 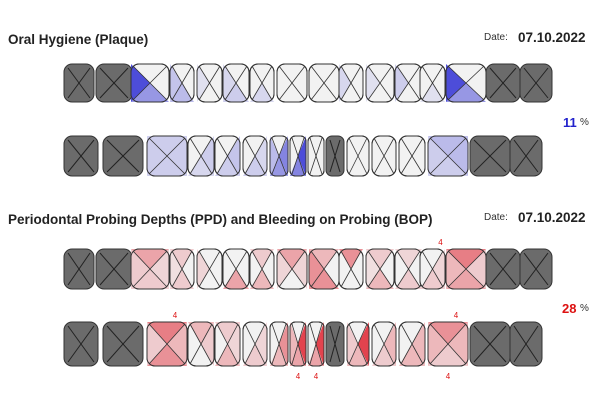 I want to click on ppd-lower-tooth-3: 4, so click(x=167, y=339).